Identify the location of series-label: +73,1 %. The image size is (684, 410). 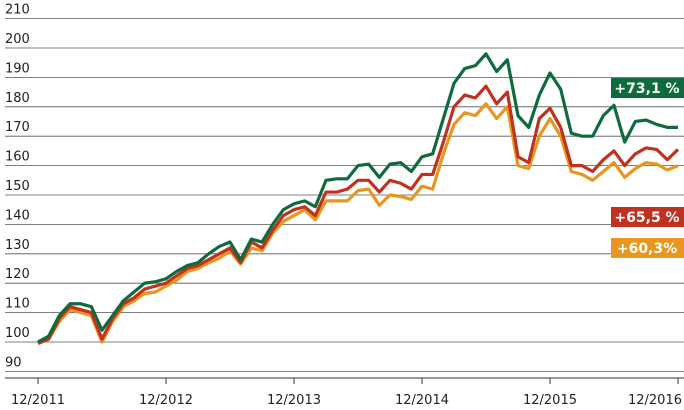
(646, 89).